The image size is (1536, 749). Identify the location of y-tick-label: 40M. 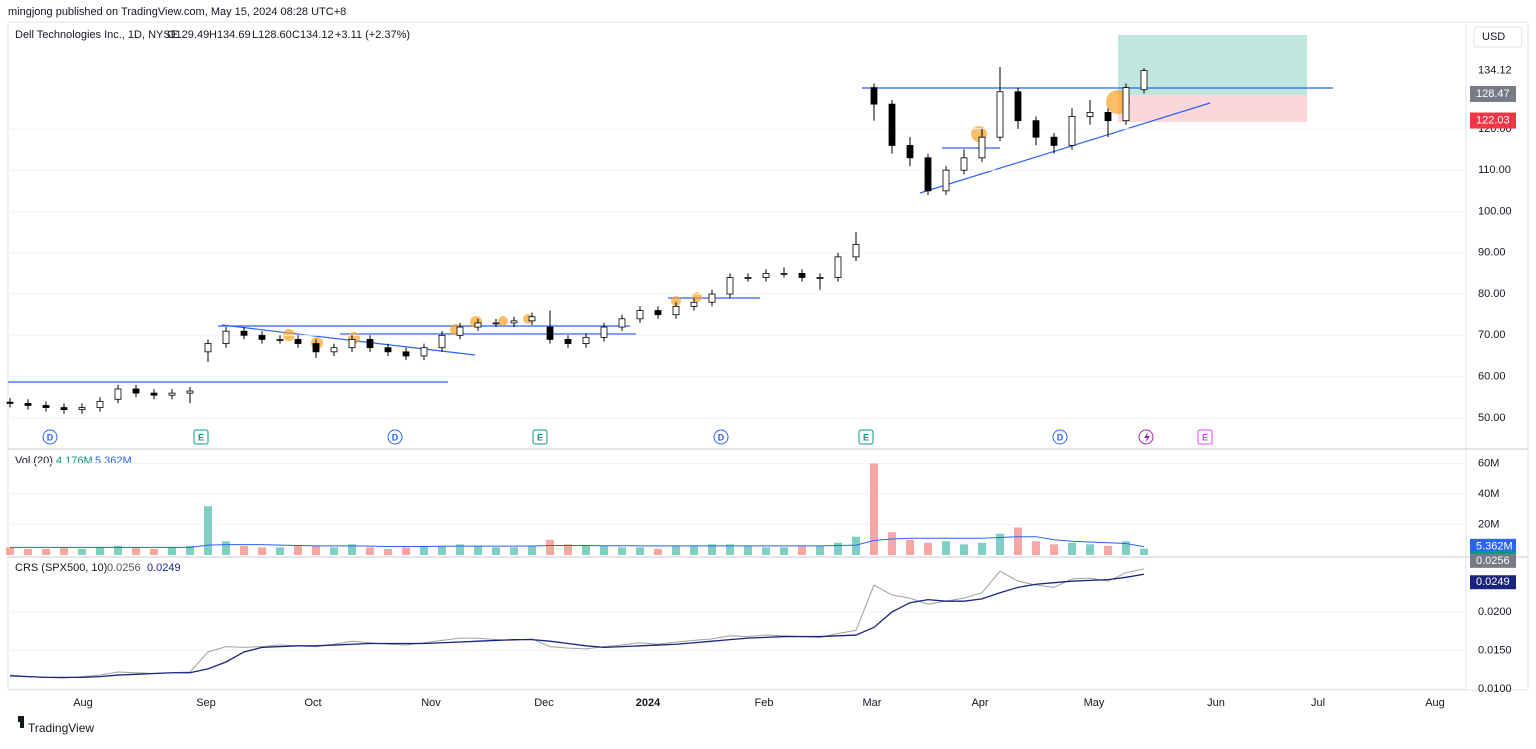
(1488, 494).